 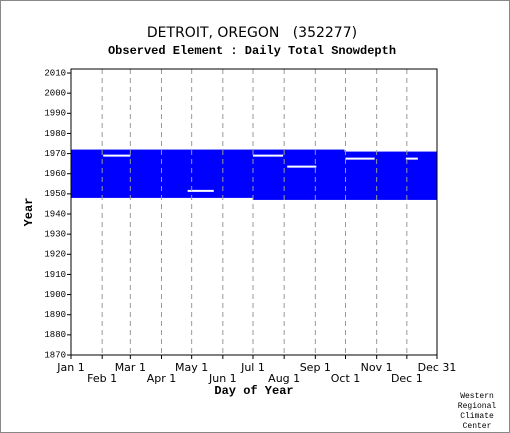 What do you see at coordinates (55, 214) in the screenshot?
I see `y-tick-label: 1940` at bounding box center [55, 214].